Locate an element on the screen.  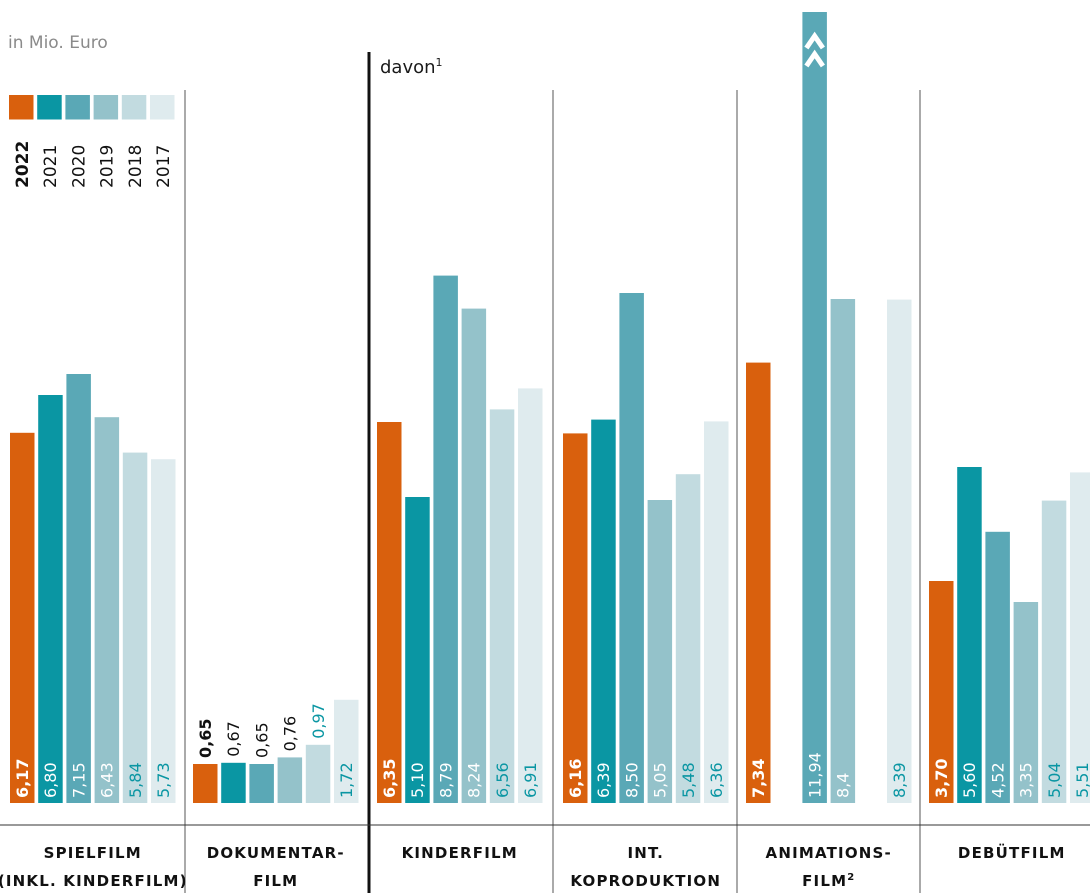
value-label-2-2021: 5,10 is located at coordinates (417, 780).